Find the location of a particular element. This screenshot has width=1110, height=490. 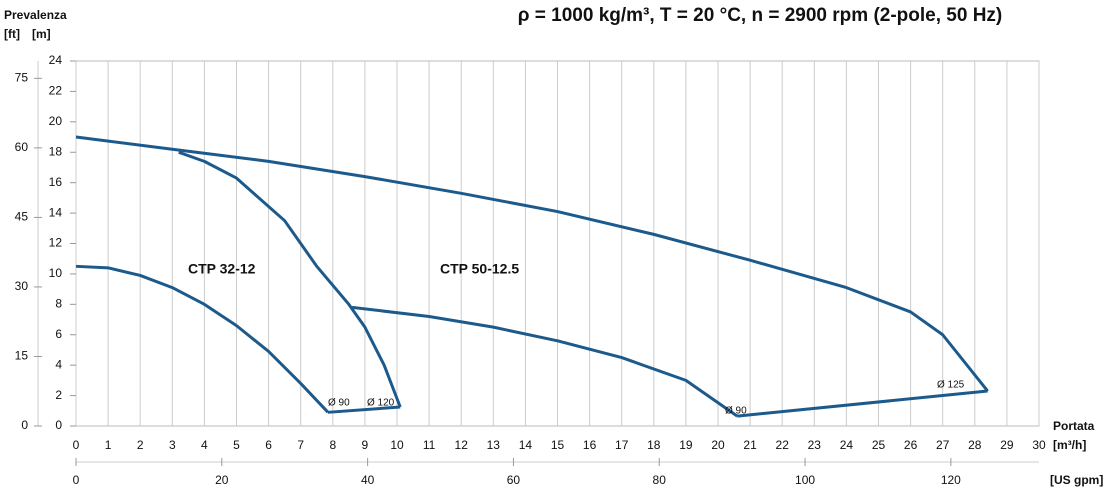

x2-tick-label: 40 is located at coordinates (368, 480).